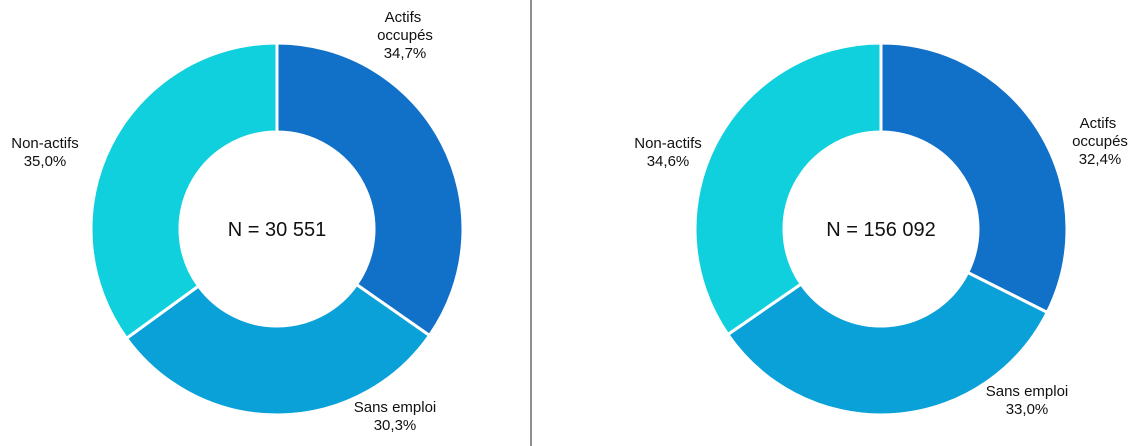 The image size is (1146, 446). I want to click on center-annotation: N = 30 551, so click(277, 230).